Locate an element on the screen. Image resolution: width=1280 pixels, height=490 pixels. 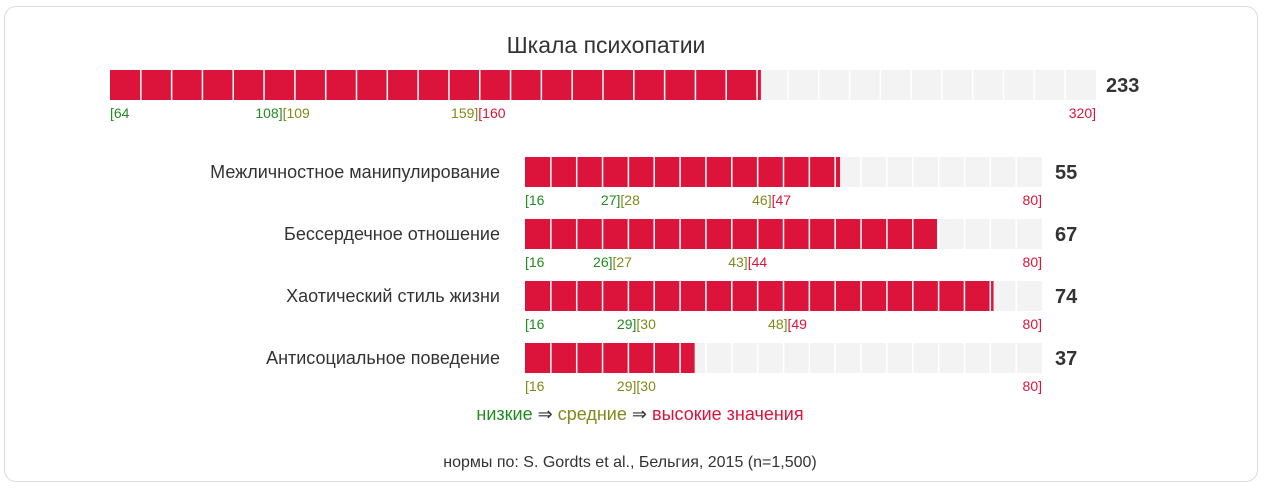
subscale-4-tick-label: 80] is located at coordinates (1032, 386).